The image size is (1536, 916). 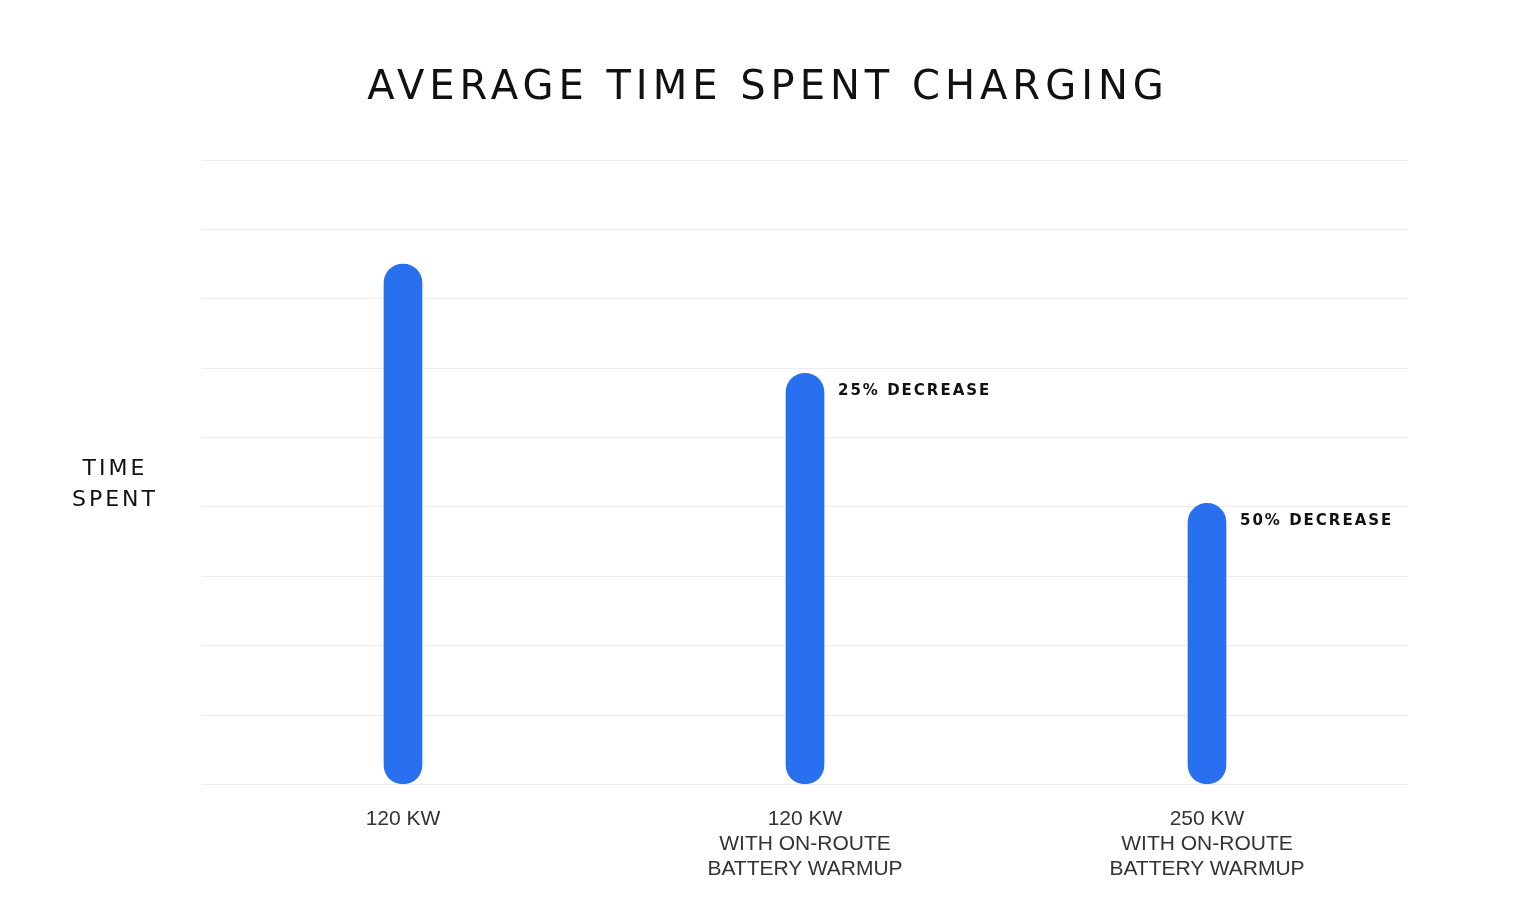 What do you see at coordinates (915, 390) in the screenshot?
I see `annotation: 25% DECREASE` at bounding box center [915, 390].